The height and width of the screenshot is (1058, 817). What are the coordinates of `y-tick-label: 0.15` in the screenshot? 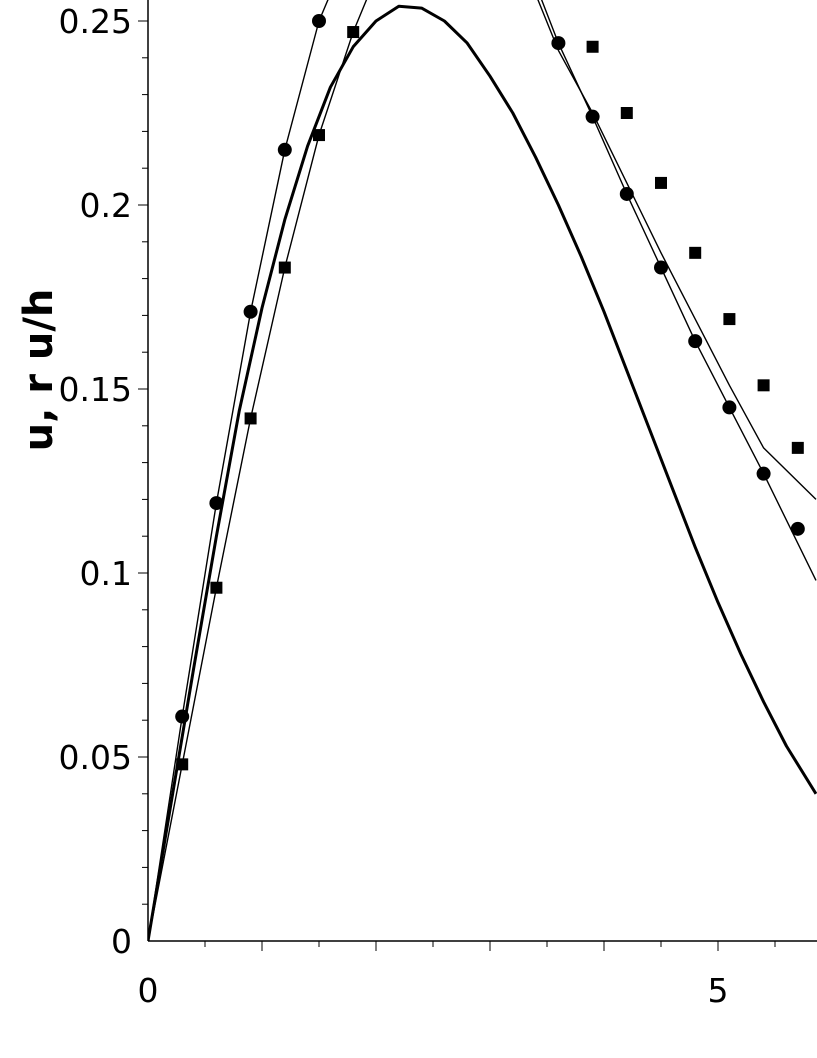 It's located at (95, 389).